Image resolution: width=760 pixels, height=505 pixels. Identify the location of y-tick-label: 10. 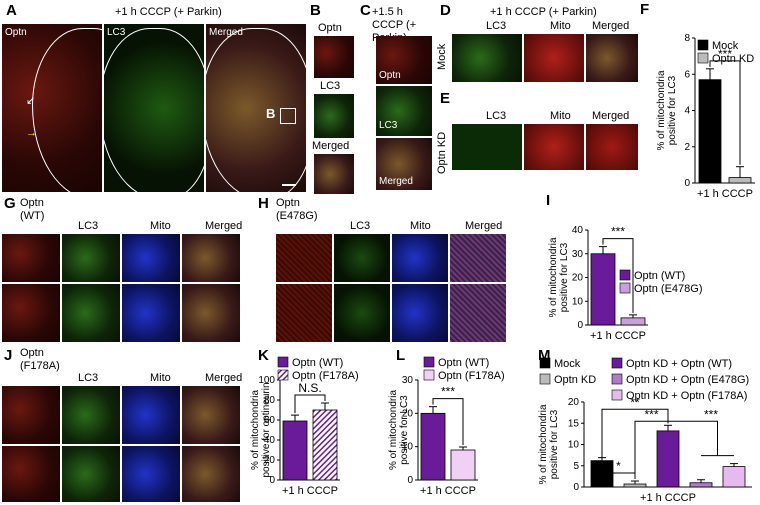
(408, 447).